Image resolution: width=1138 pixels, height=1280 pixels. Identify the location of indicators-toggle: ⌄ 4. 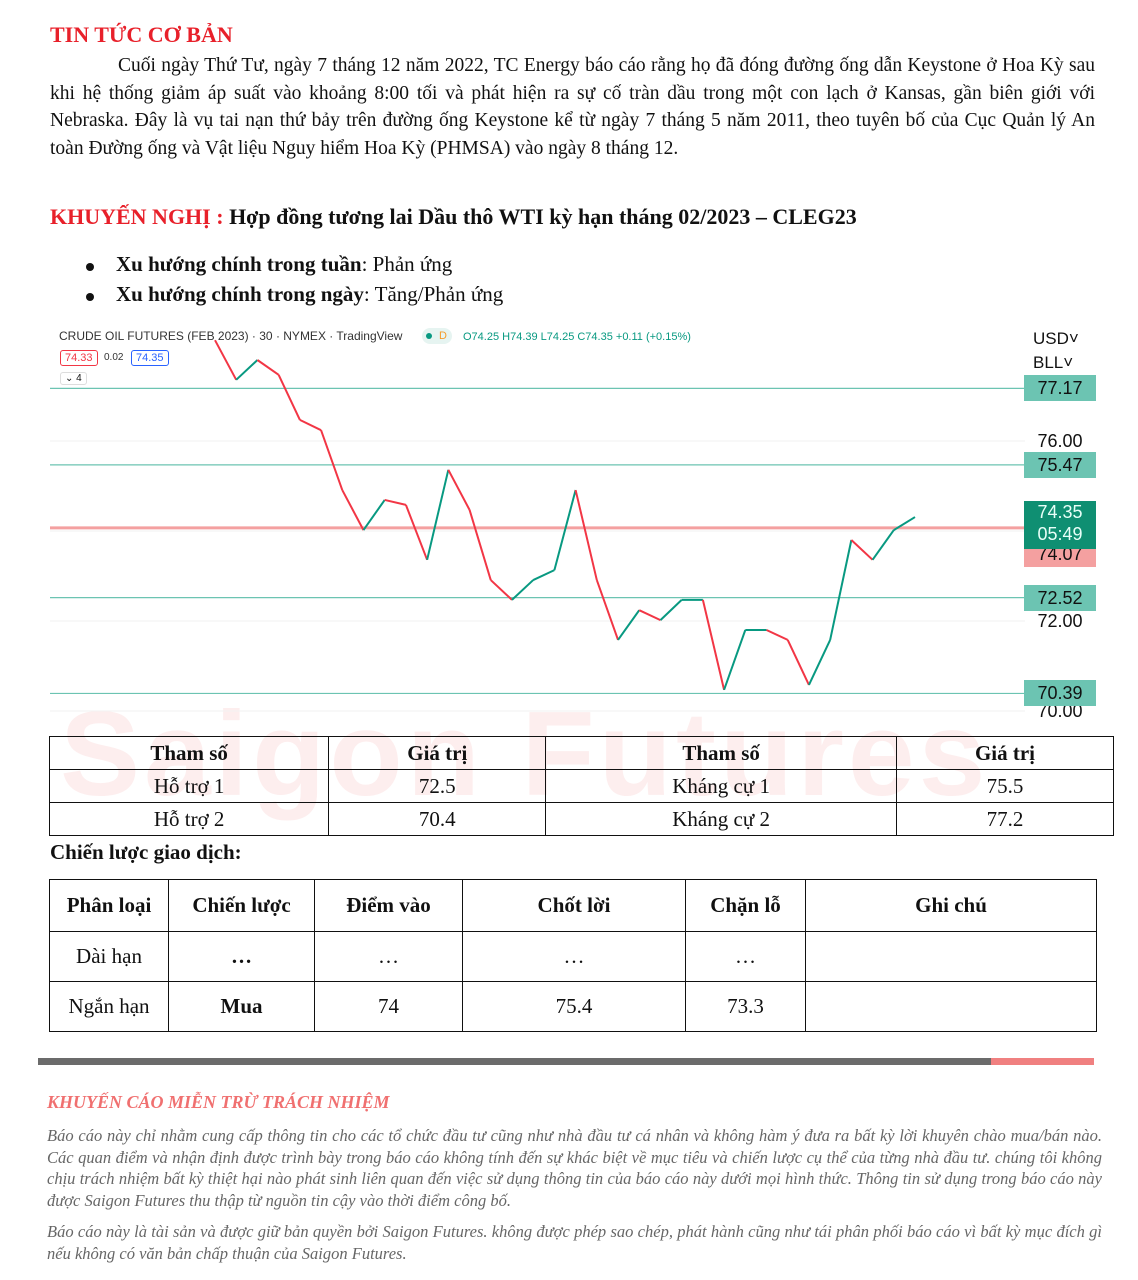
(73, 378).